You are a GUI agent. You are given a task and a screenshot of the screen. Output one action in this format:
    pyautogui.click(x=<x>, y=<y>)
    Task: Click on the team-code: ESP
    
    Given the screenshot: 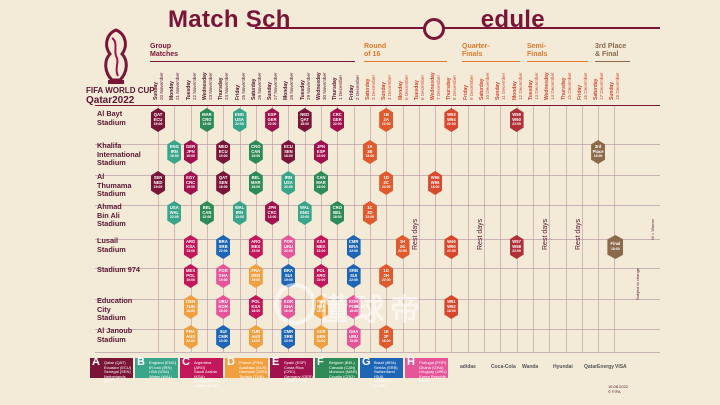 What is the action you would take?
    pyautogui.click(x=272, y=115)
    